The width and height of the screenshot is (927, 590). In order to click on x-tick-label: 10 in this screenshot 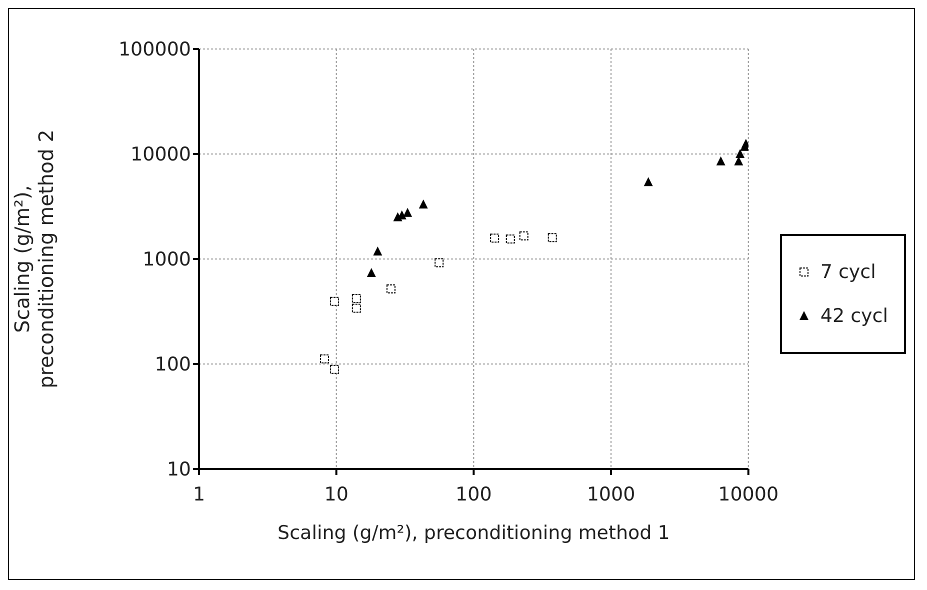, I will do `click(336, 494)`.